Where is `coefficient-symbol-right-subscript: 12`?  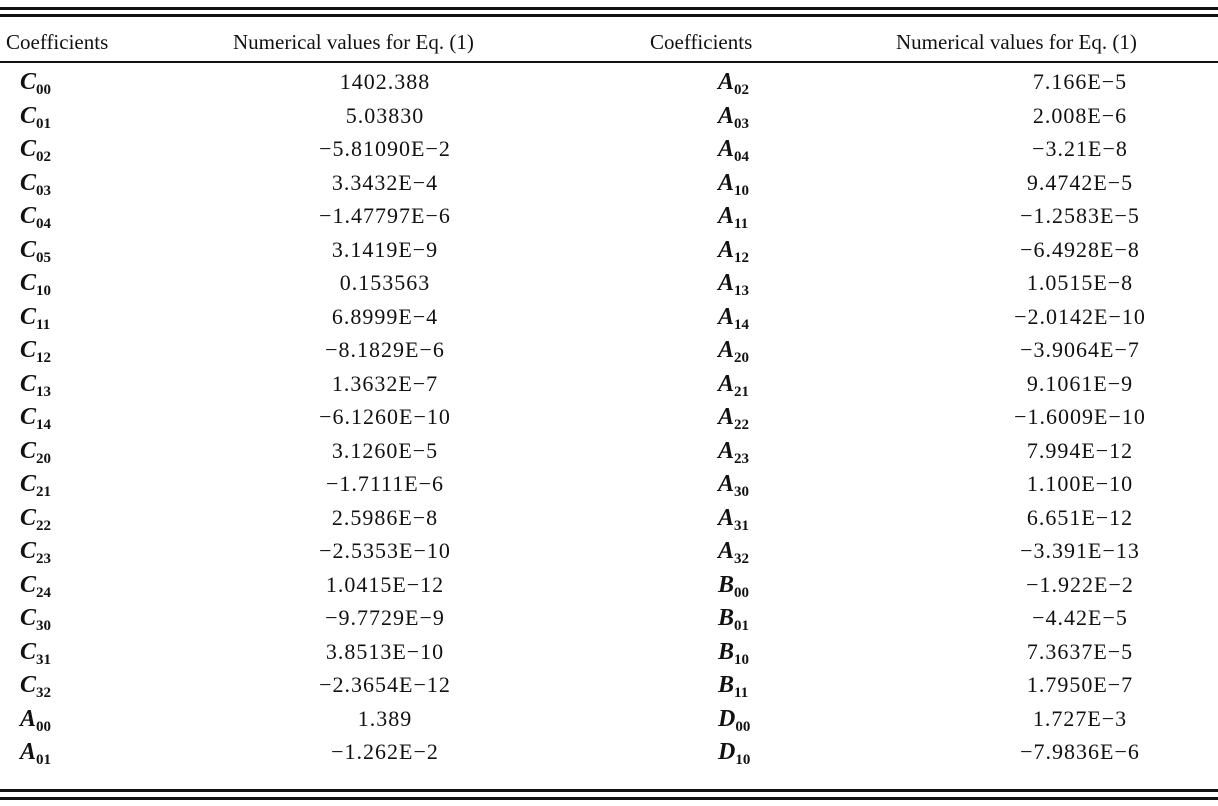
coefficient-symbol-right-subscript: 12 is located at coordinates (742, 257).